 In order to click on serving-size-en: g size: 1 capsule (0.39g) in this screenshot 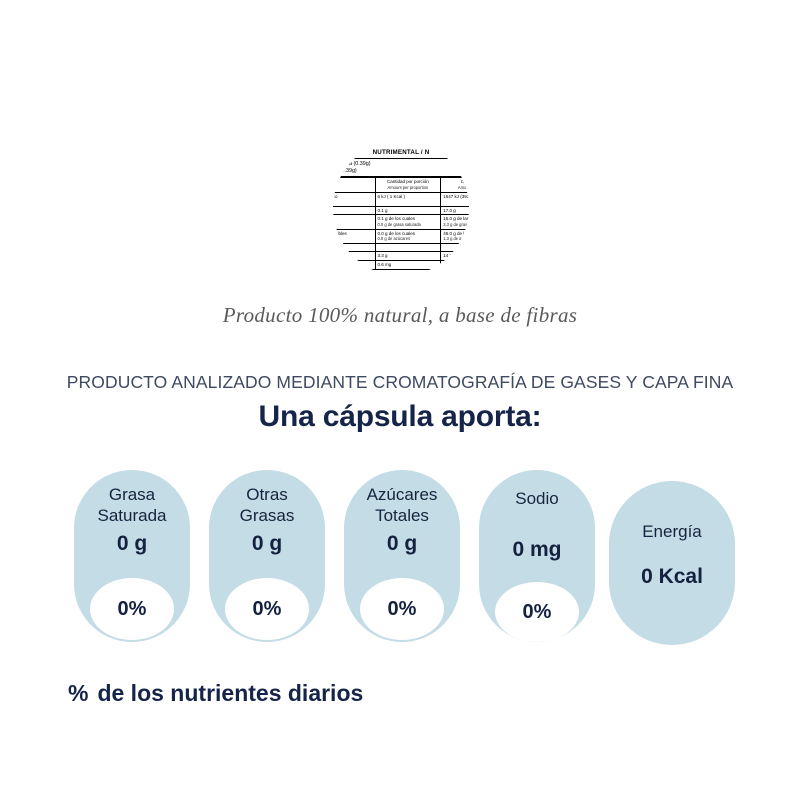, I will do `click(345, 170)`.